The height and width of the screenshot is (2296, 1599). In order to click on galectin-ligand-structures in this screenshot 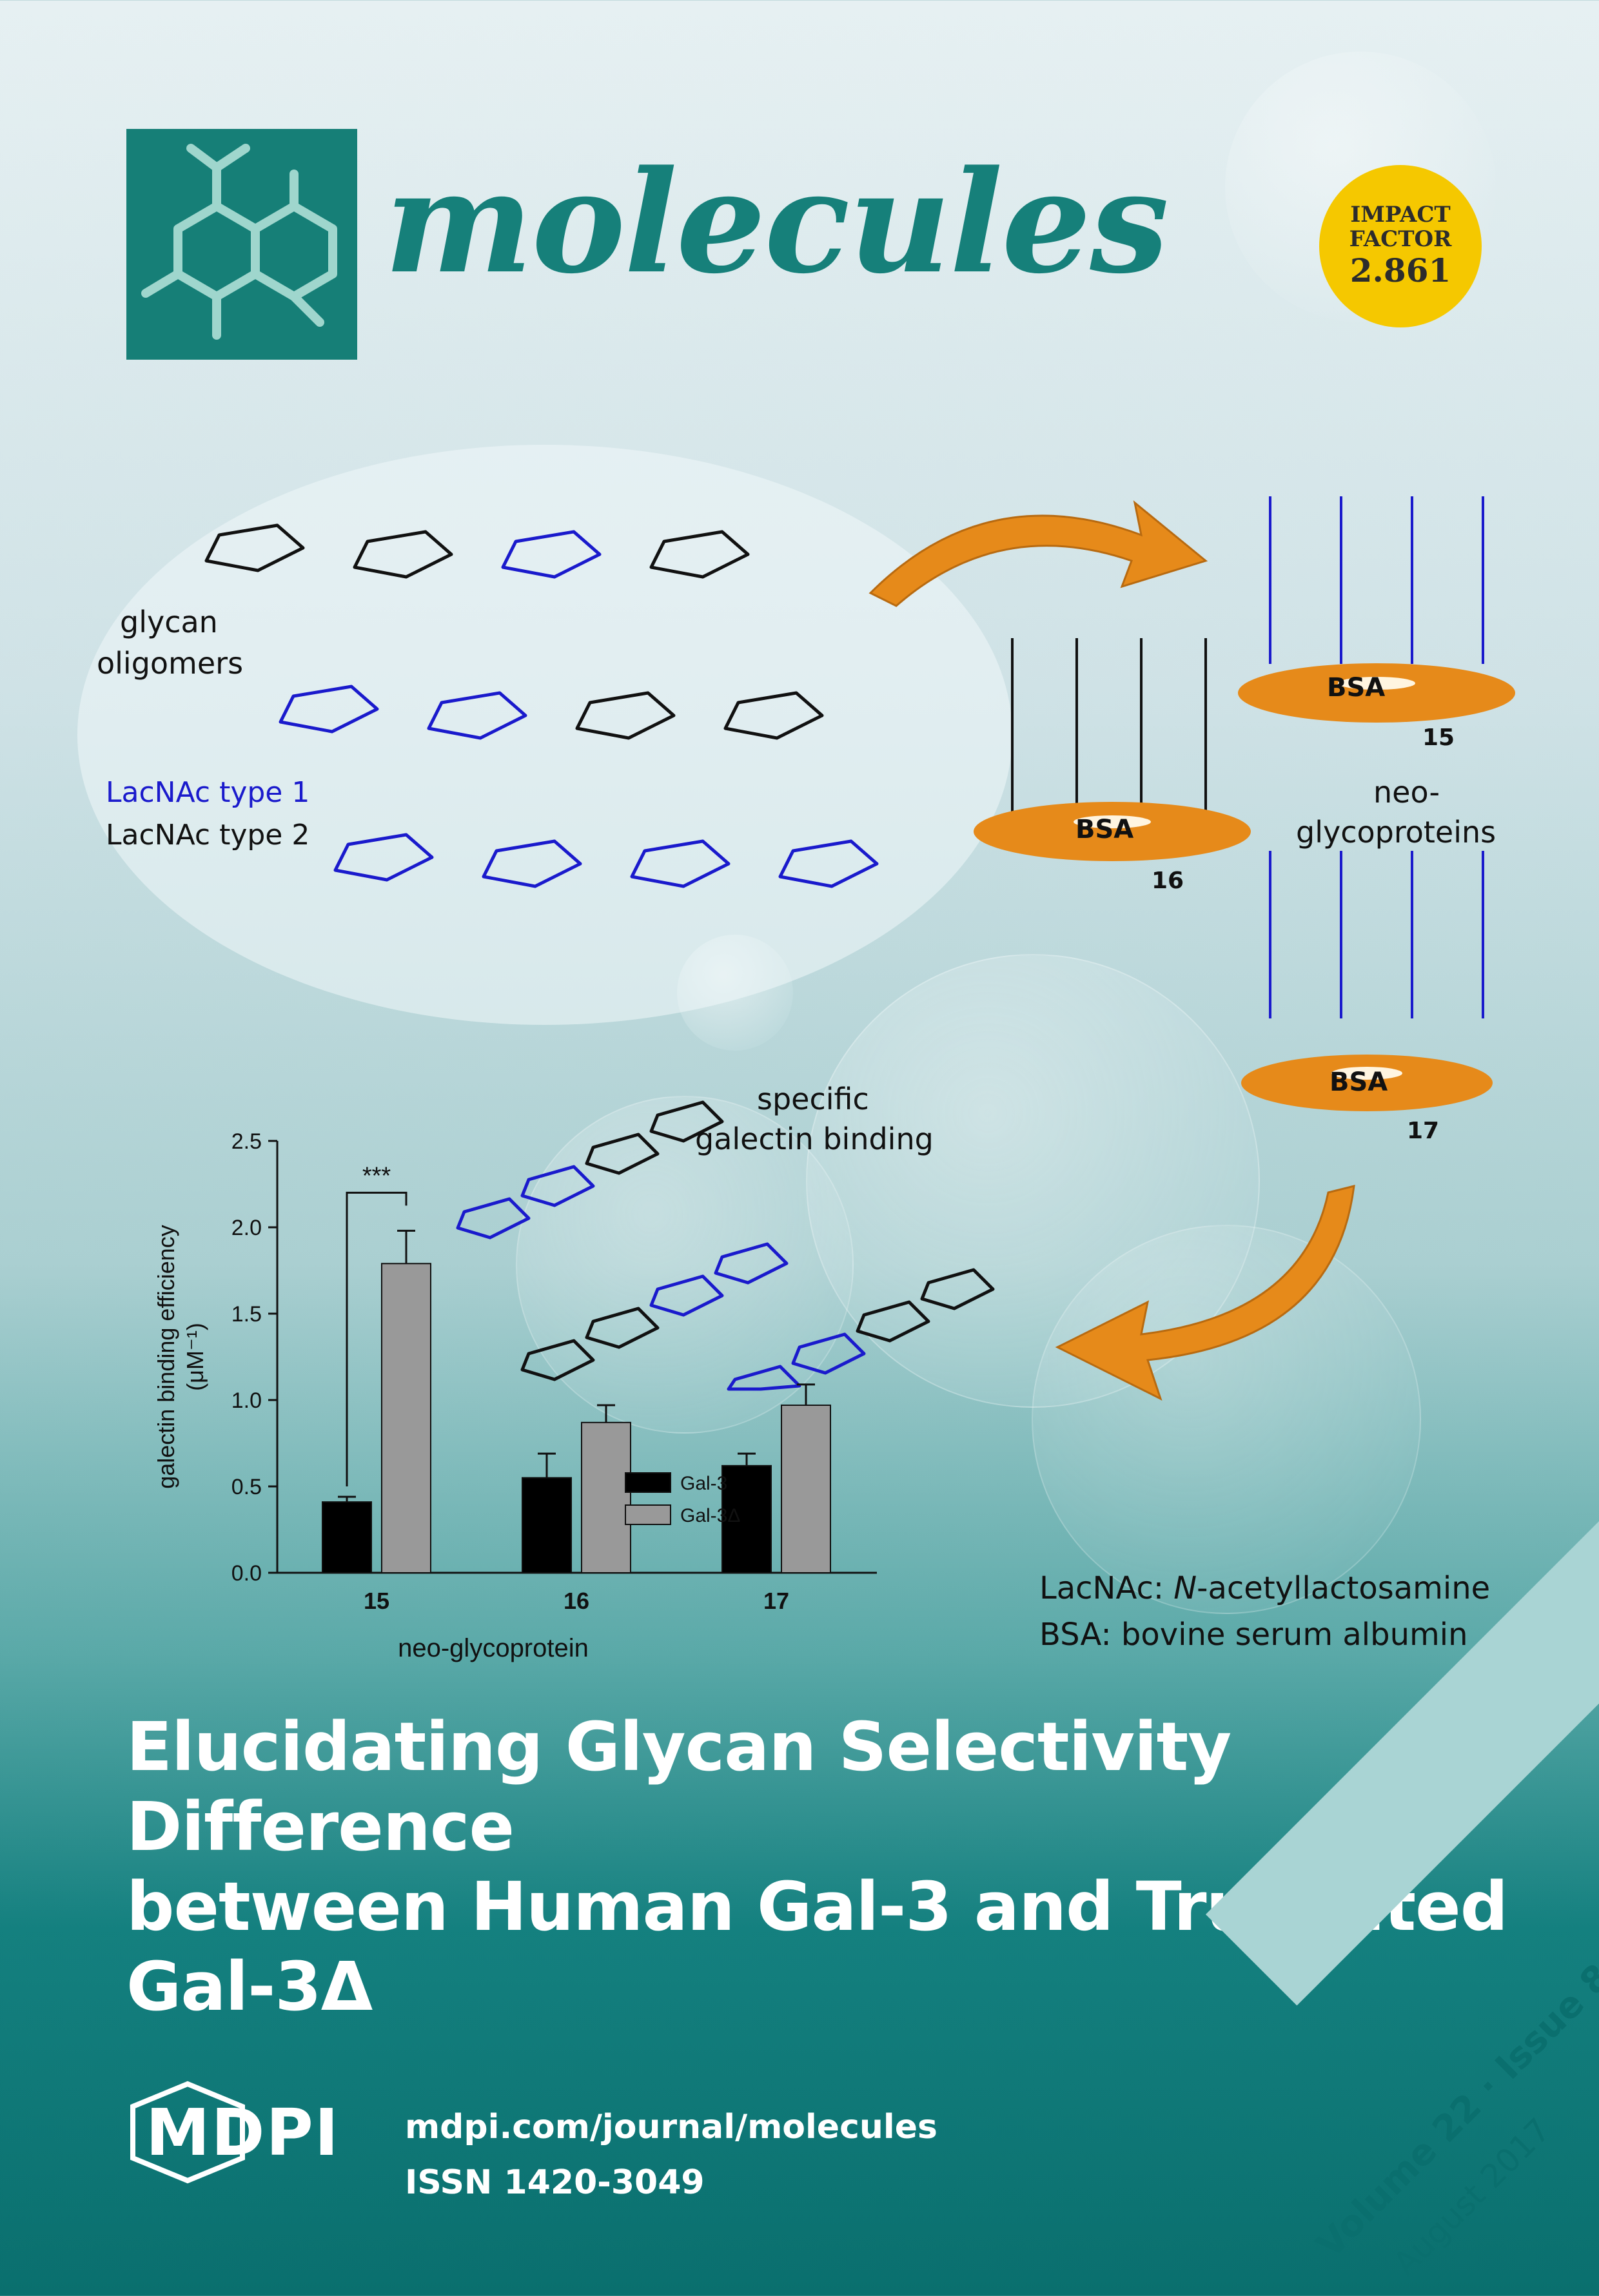, I will do `click(726, 1245)`.